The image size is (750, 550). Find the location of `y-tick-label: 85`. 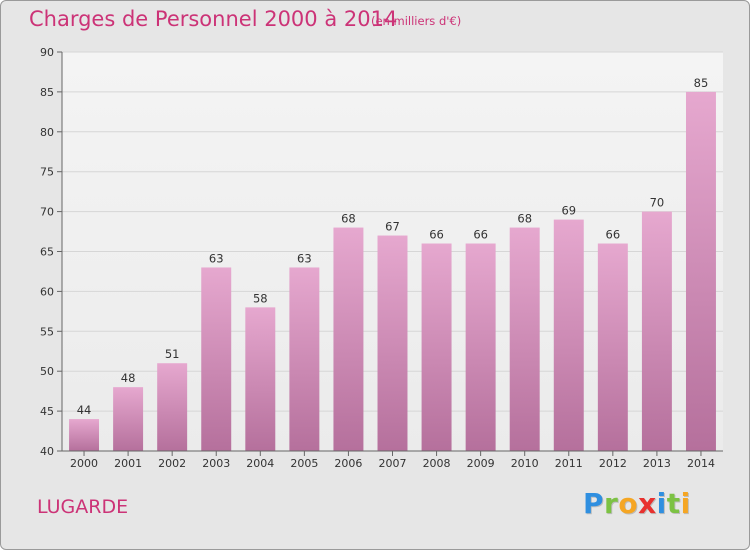

y-tick-label: 85 is located at coordinates (47, 92).